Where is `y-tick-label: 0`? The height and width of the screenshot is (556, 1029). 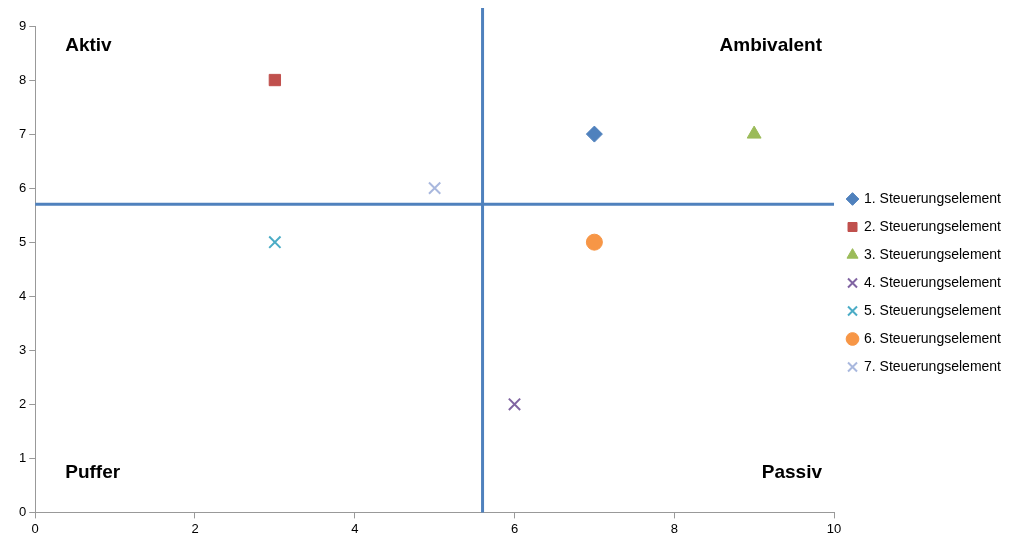
y-tick-label: 0 is located at coordinates (23, 511).